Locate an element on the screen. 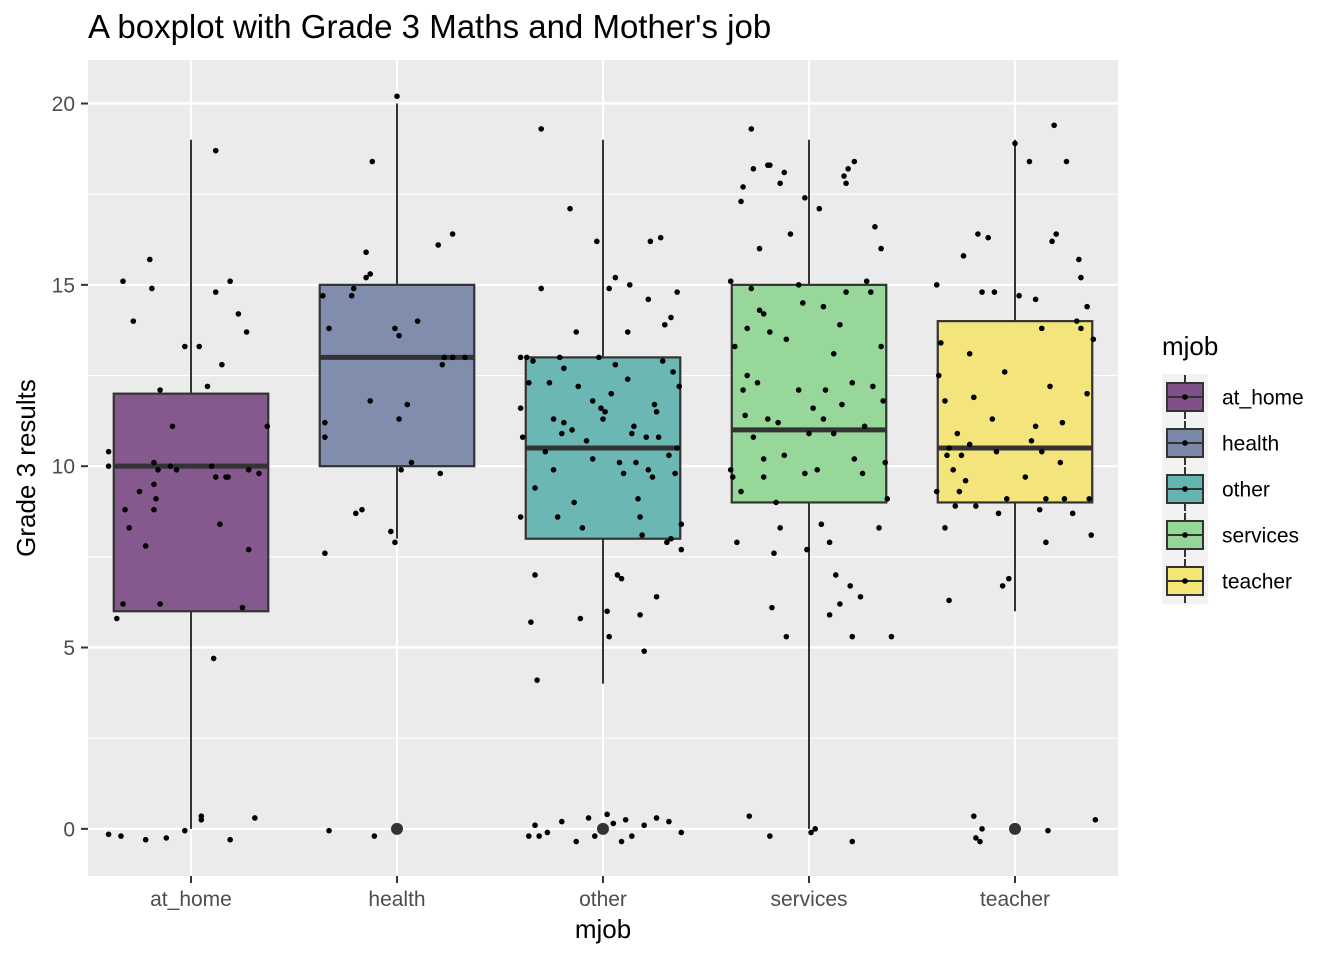  outlier-point is located at coordinates (1015, 828).